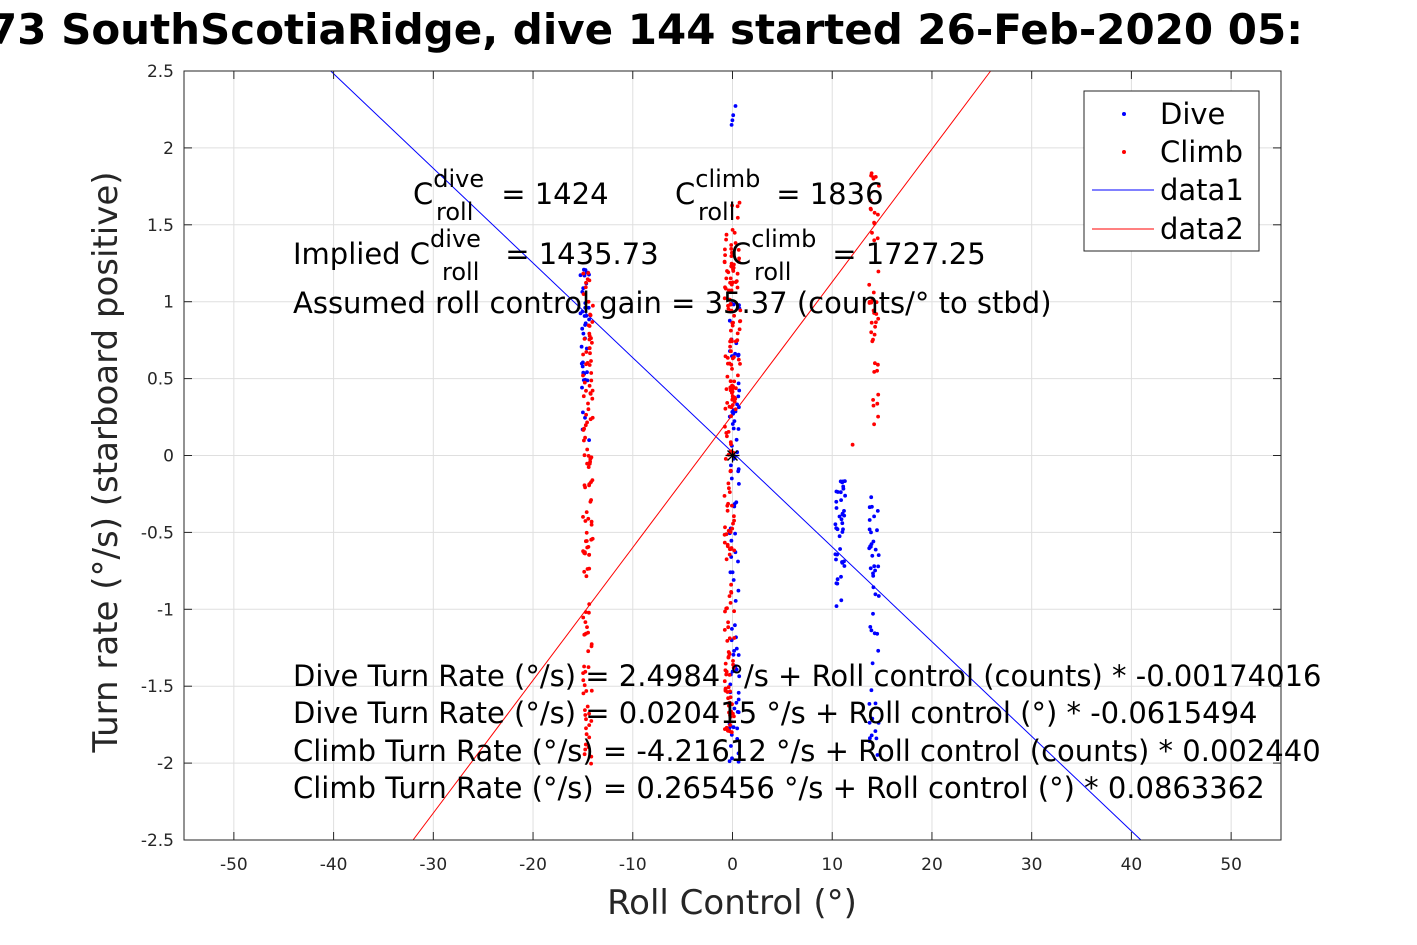 The width and height of the screenshot is (1417, 945). What do you see at coordinates (732, 903) in the screenshot?
I see `x-axis-label: Roll Control (°)` at bounding box center [732, 903].